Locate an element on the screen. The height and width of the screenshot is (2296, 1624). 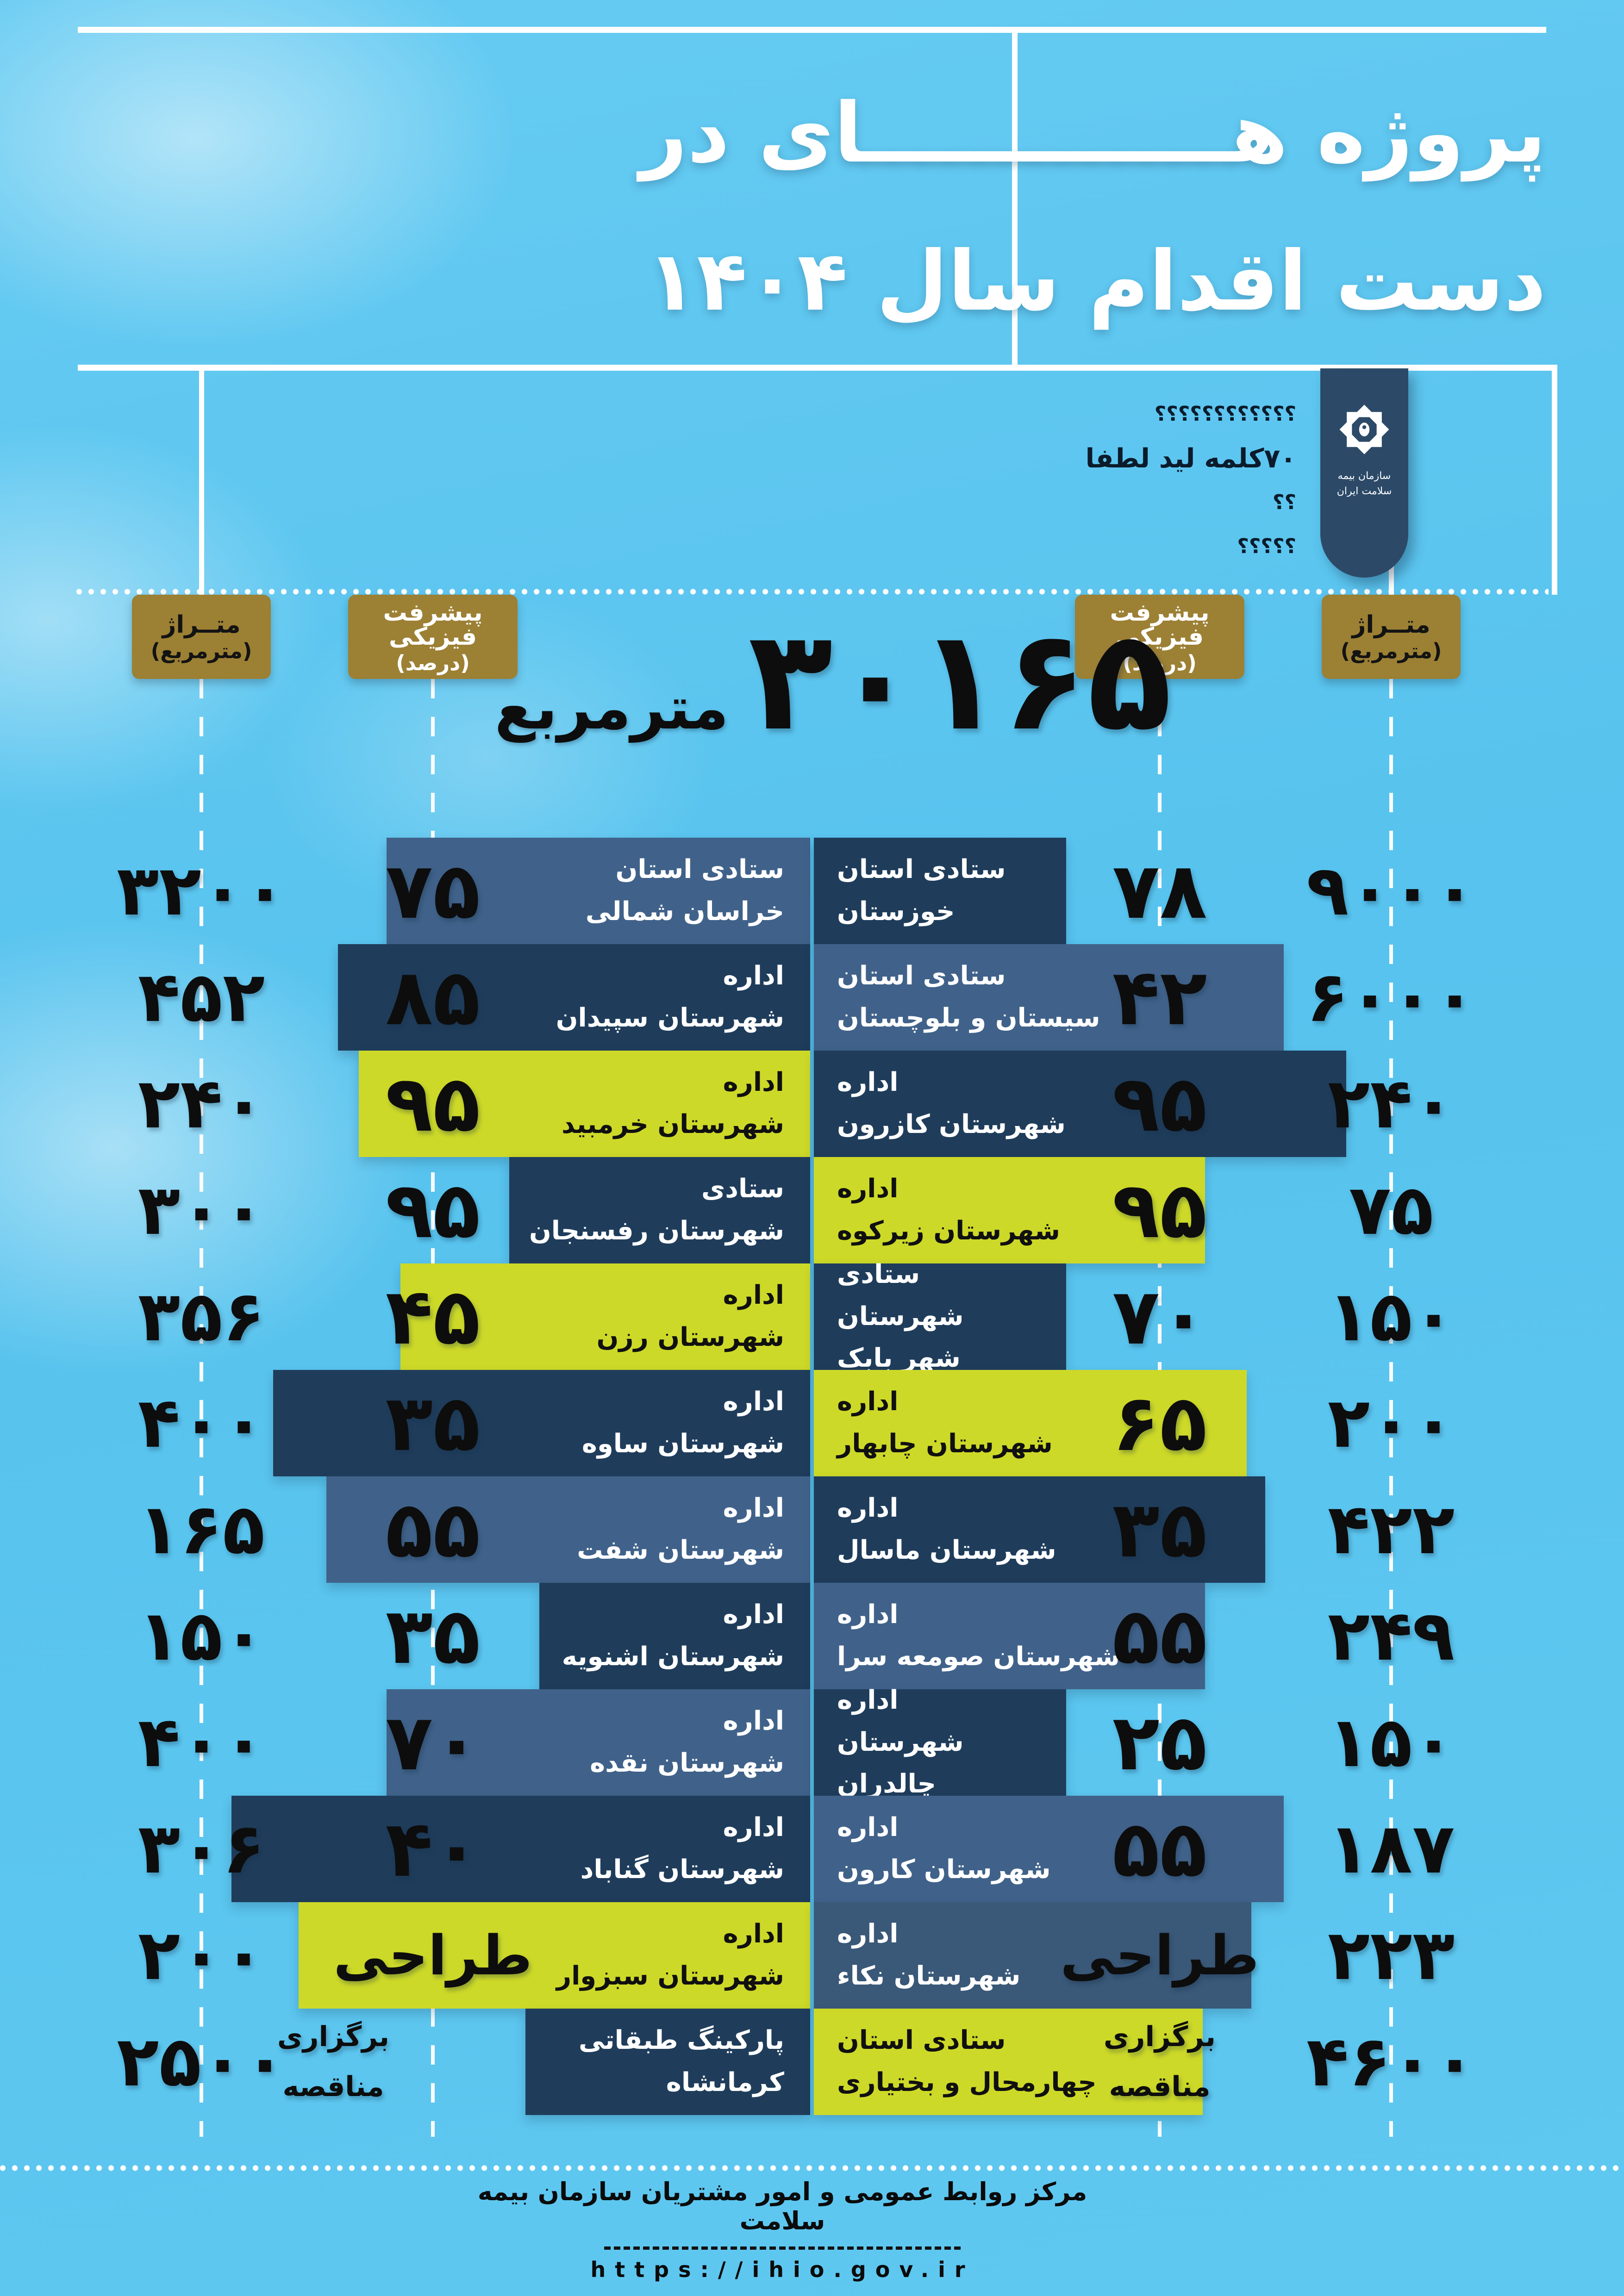
area-value-right: ۶۰۰۰ is located at coordinates (1391, 997).